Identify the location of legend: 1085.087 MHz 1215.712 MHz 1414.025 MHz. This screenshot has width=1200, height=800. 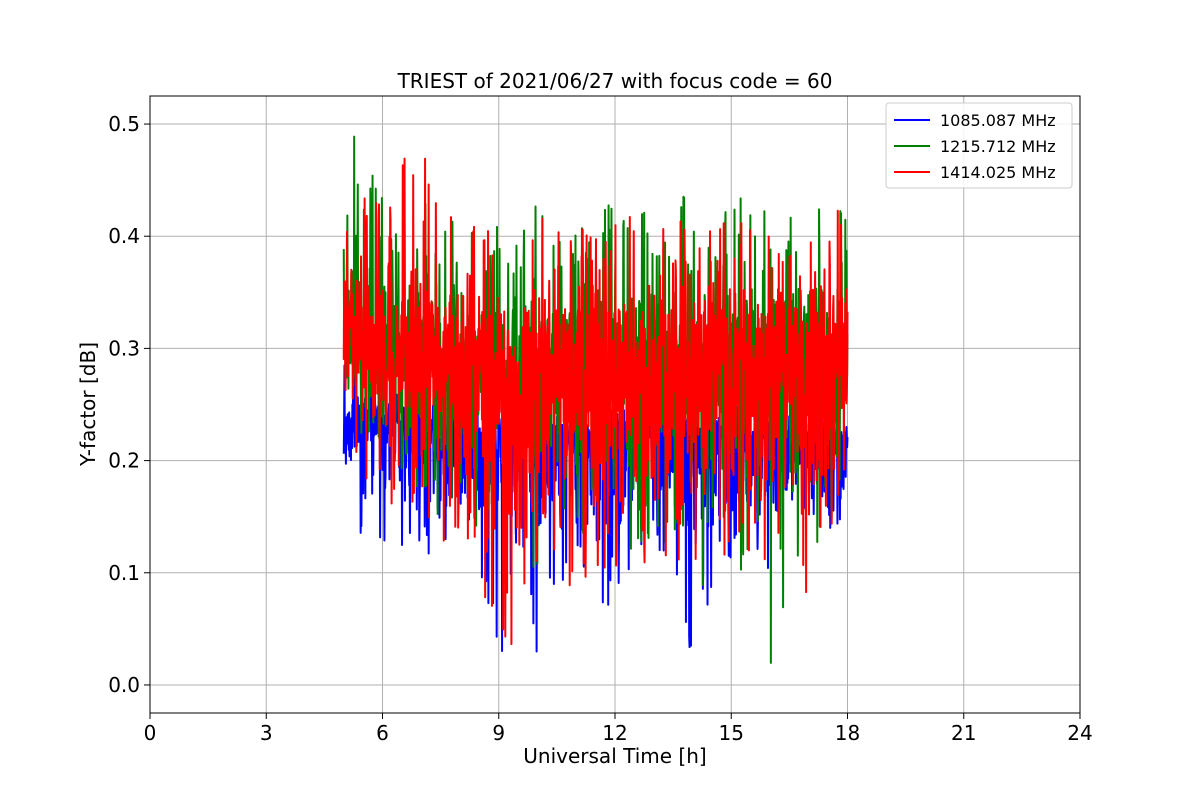
(979, 145).